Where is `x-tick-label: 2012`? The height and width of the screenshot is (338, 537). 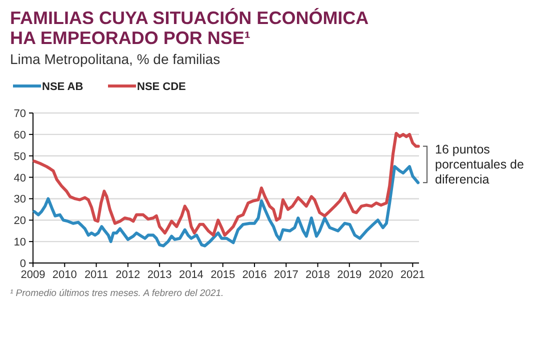 x-tick-label: 2012 is located at coordinates (128, 275).